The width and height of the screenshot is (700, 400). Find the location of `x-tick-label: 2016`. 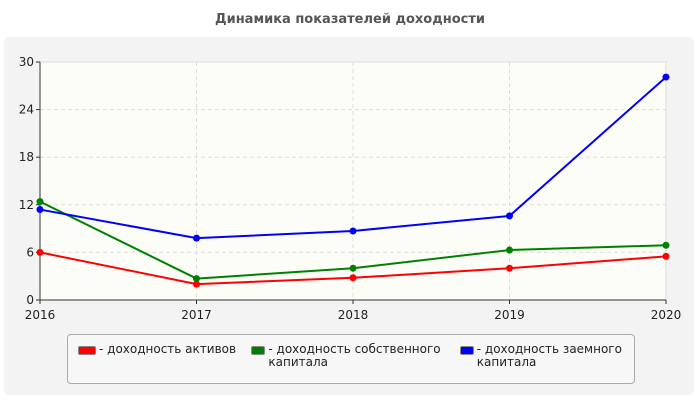

x-tick-label: 2016 is located at coordinates (40, 315).